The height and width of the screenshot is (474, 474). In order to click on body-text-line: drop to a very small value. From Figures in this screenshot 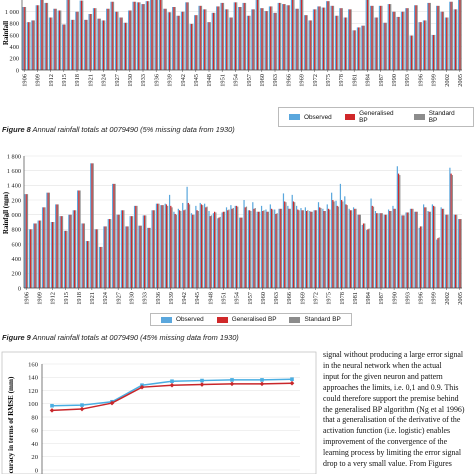, I will do `click(387, 464)`.